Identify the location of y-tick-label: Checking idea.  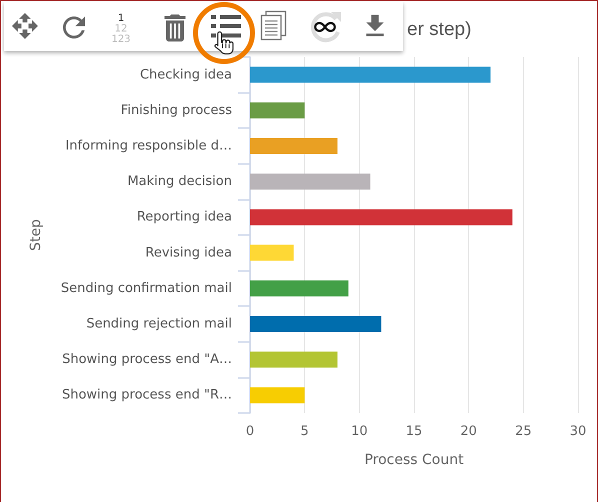
(186, 74).